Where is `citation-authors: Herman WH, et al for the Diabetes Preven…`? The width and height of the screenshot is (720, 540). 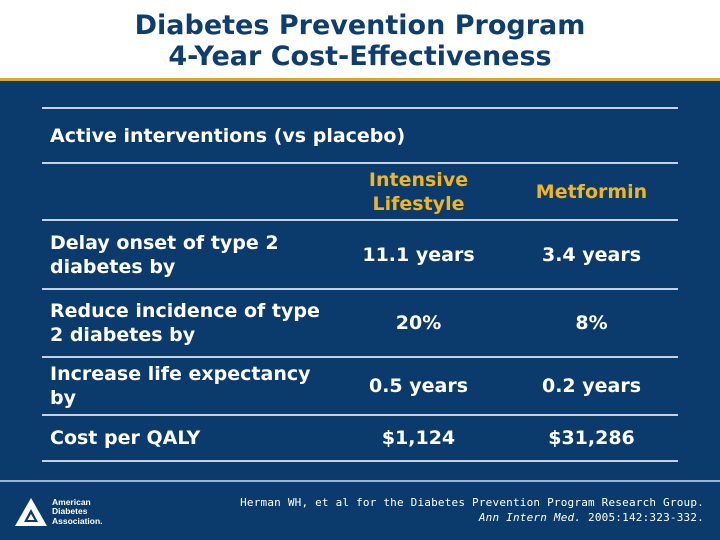 citation-authors: Herman WH, et al for the Diabetes Preven… is located at coordinates (472, 502).